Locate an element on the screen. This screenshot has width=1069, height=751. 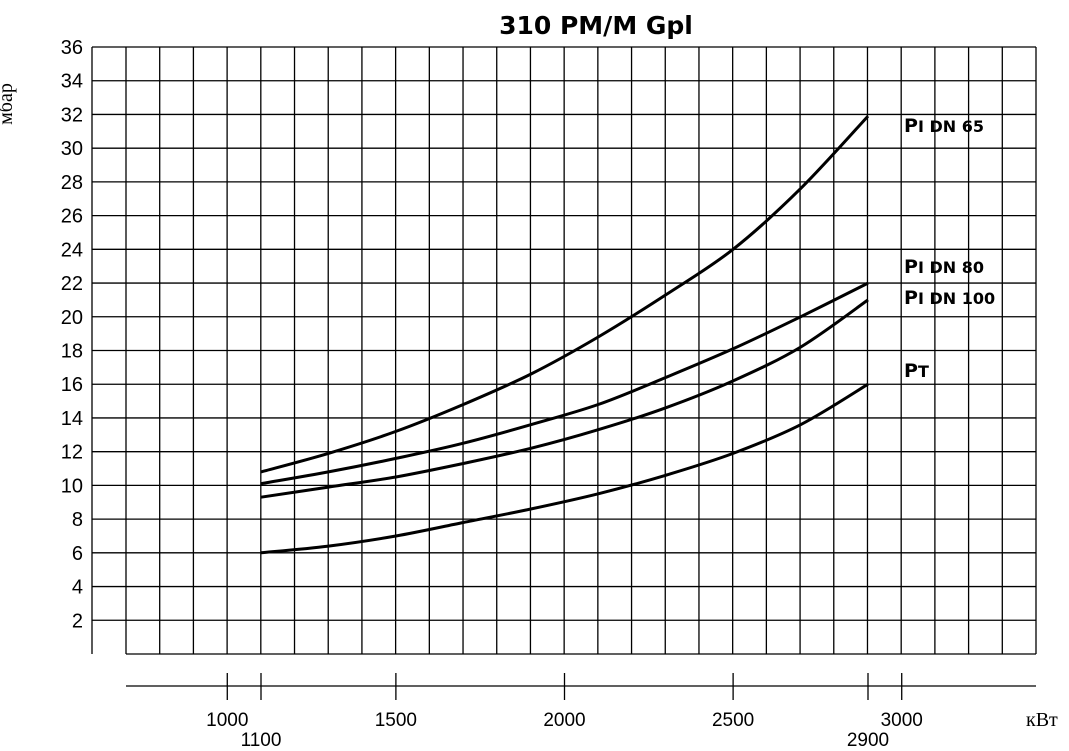
series-label-1: PI DN 80 is located at coordinates (944, 267).